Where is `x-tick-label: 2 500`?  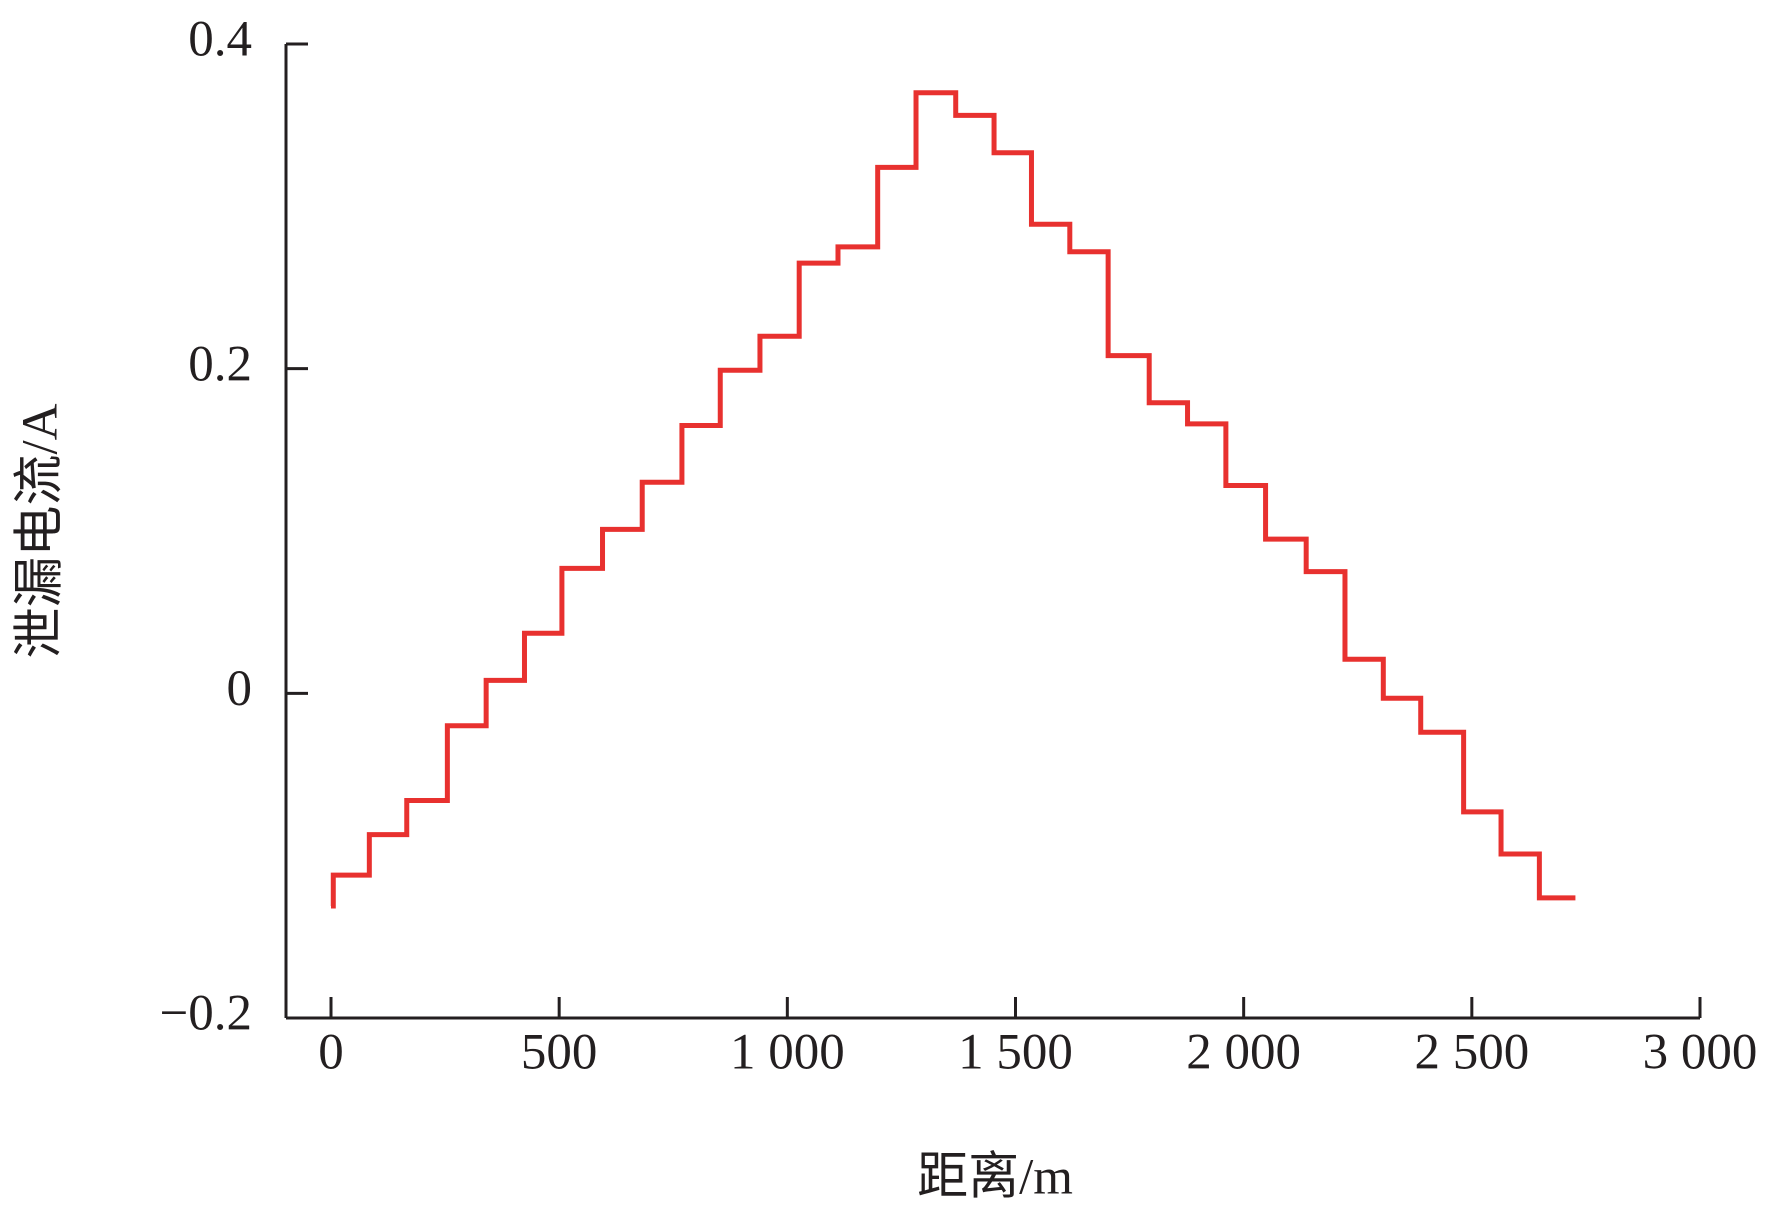 x-tick-label: 2 500 is located at coordinates (1471, 1053).